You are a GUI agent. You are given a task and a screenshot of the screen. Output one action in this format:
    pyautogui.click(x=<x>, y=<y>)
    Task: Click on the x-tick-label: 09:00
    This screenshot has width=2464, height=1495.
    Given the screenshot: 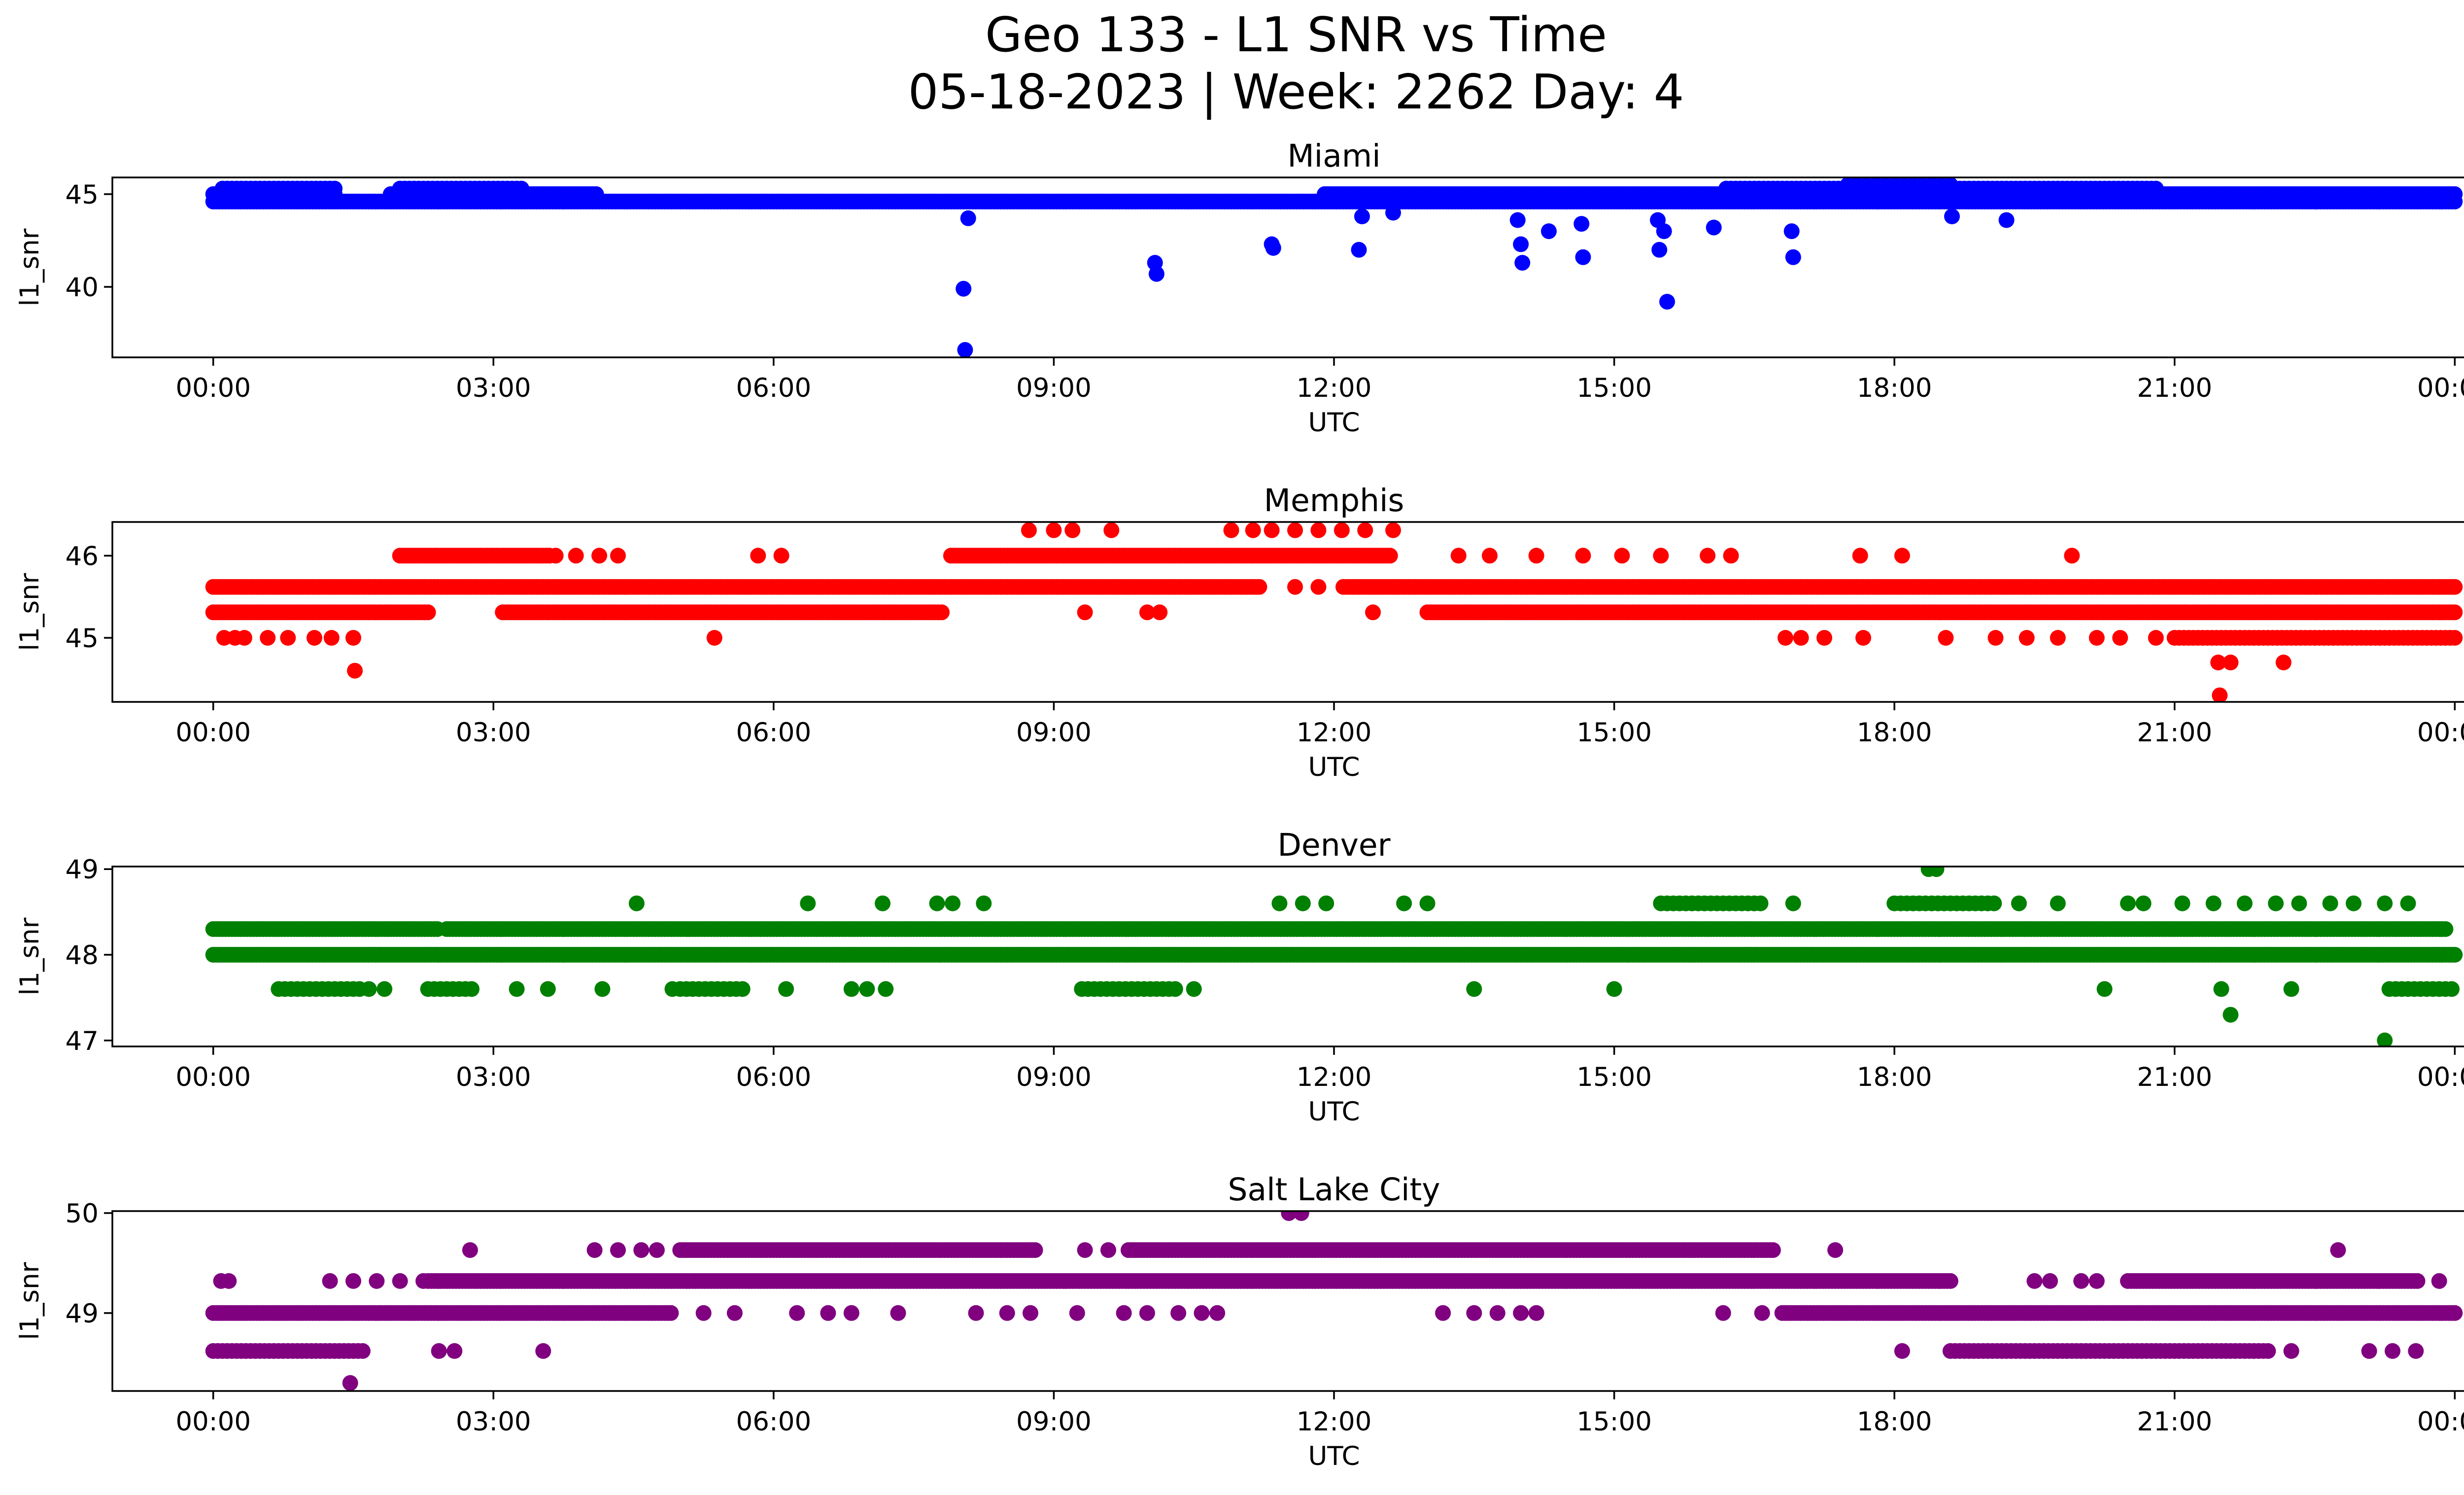 What is the action you would take?
    pyautogui.click(x=1054, y=388)
    